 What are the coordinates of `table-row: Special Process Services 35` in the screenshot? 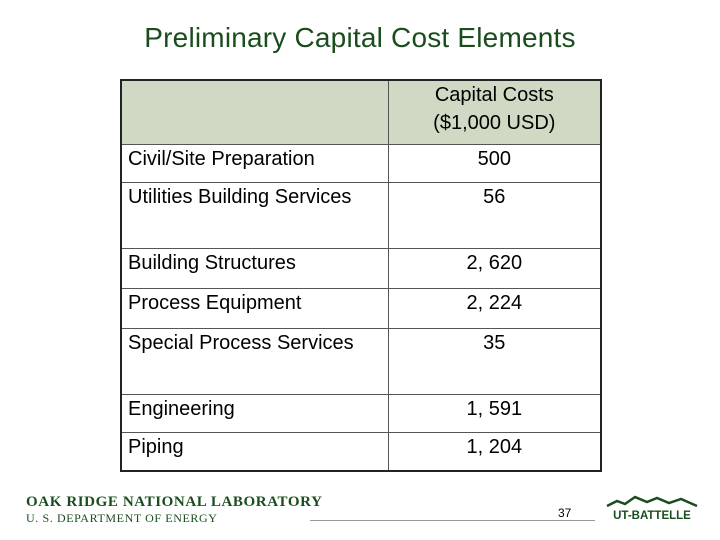 It's located at (361, 361).